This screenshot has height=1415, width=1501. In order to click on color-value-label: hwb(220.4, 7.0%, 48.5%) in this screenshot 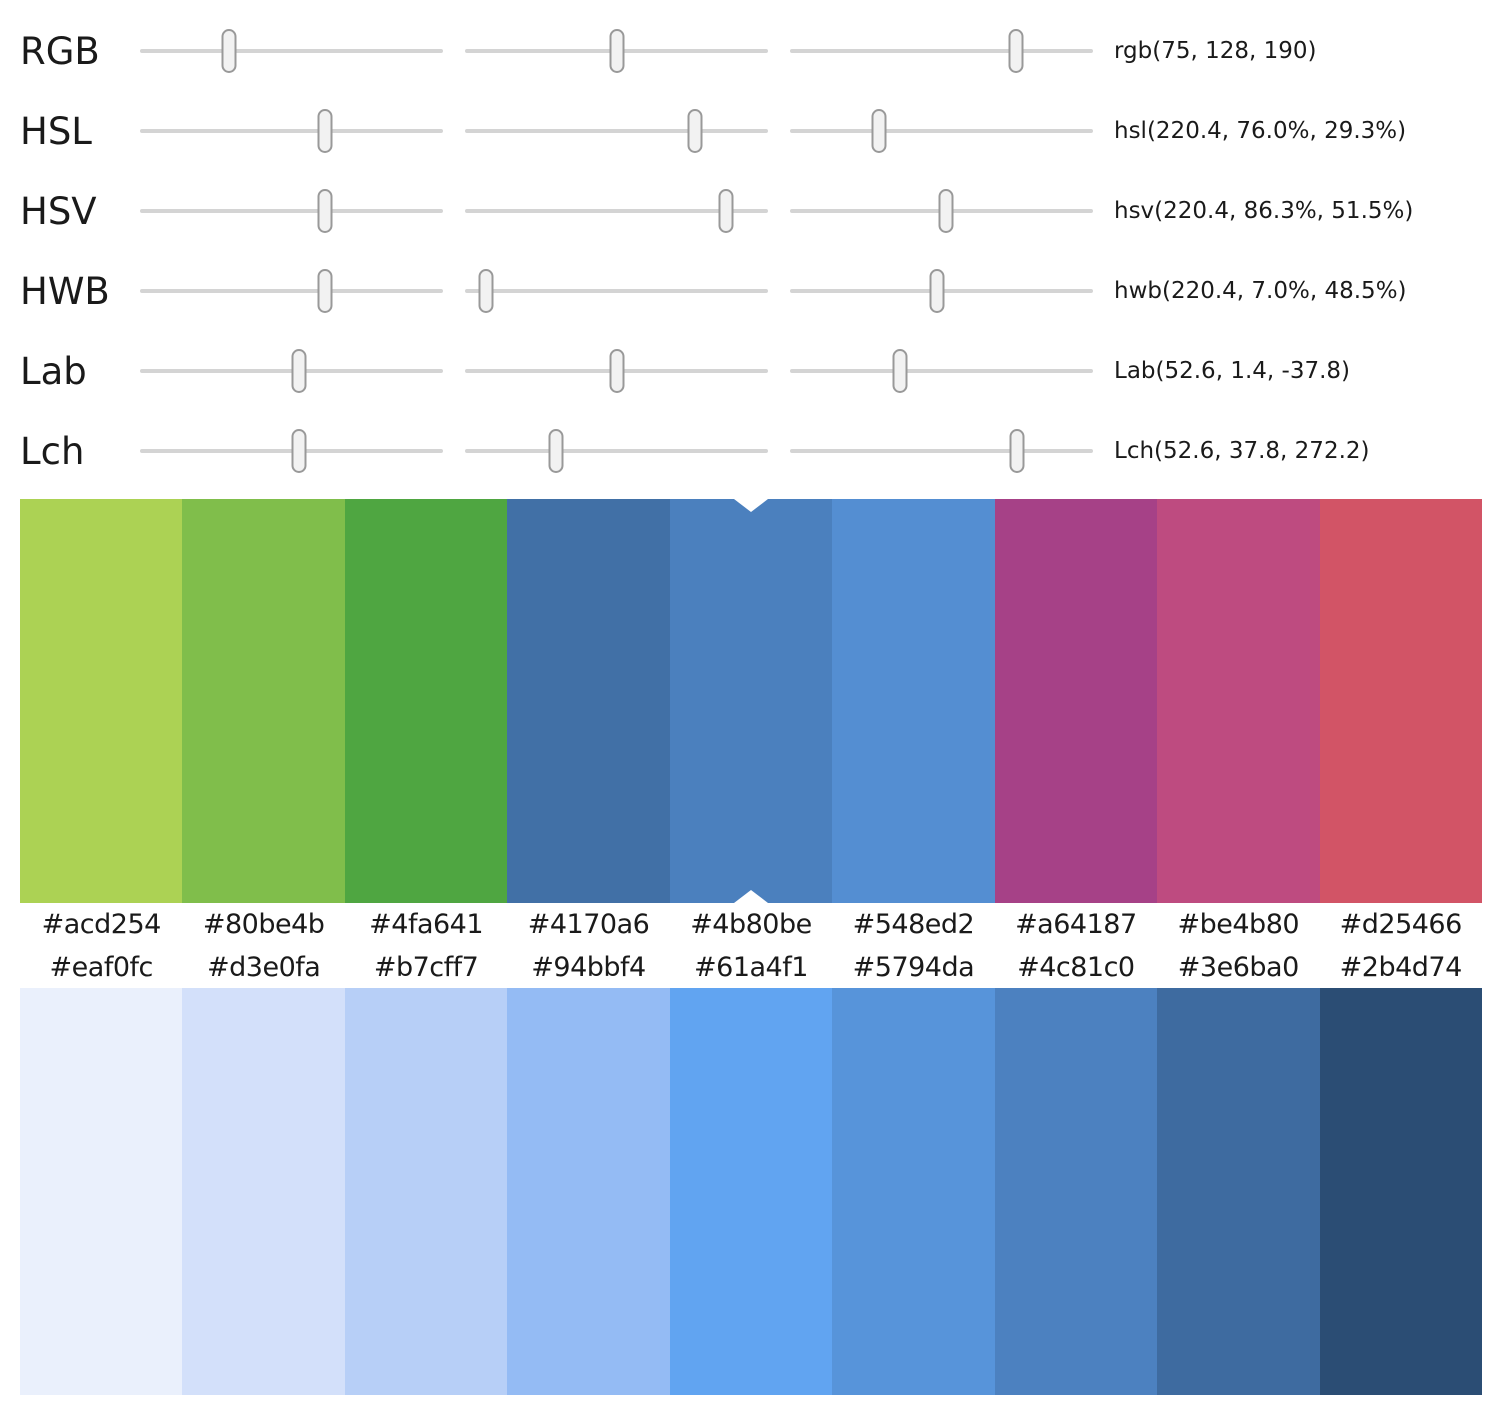, I will do `click(1260, 291)`.